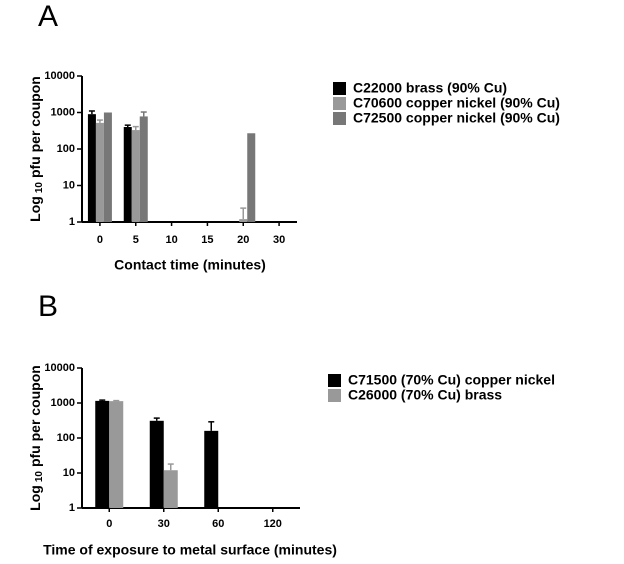 This screenshot has height=564, width=624. What do you see at coordinates (136, 240) in the screenshot?
I see `x-tick-label: 5` at bounding box center [136, 240].